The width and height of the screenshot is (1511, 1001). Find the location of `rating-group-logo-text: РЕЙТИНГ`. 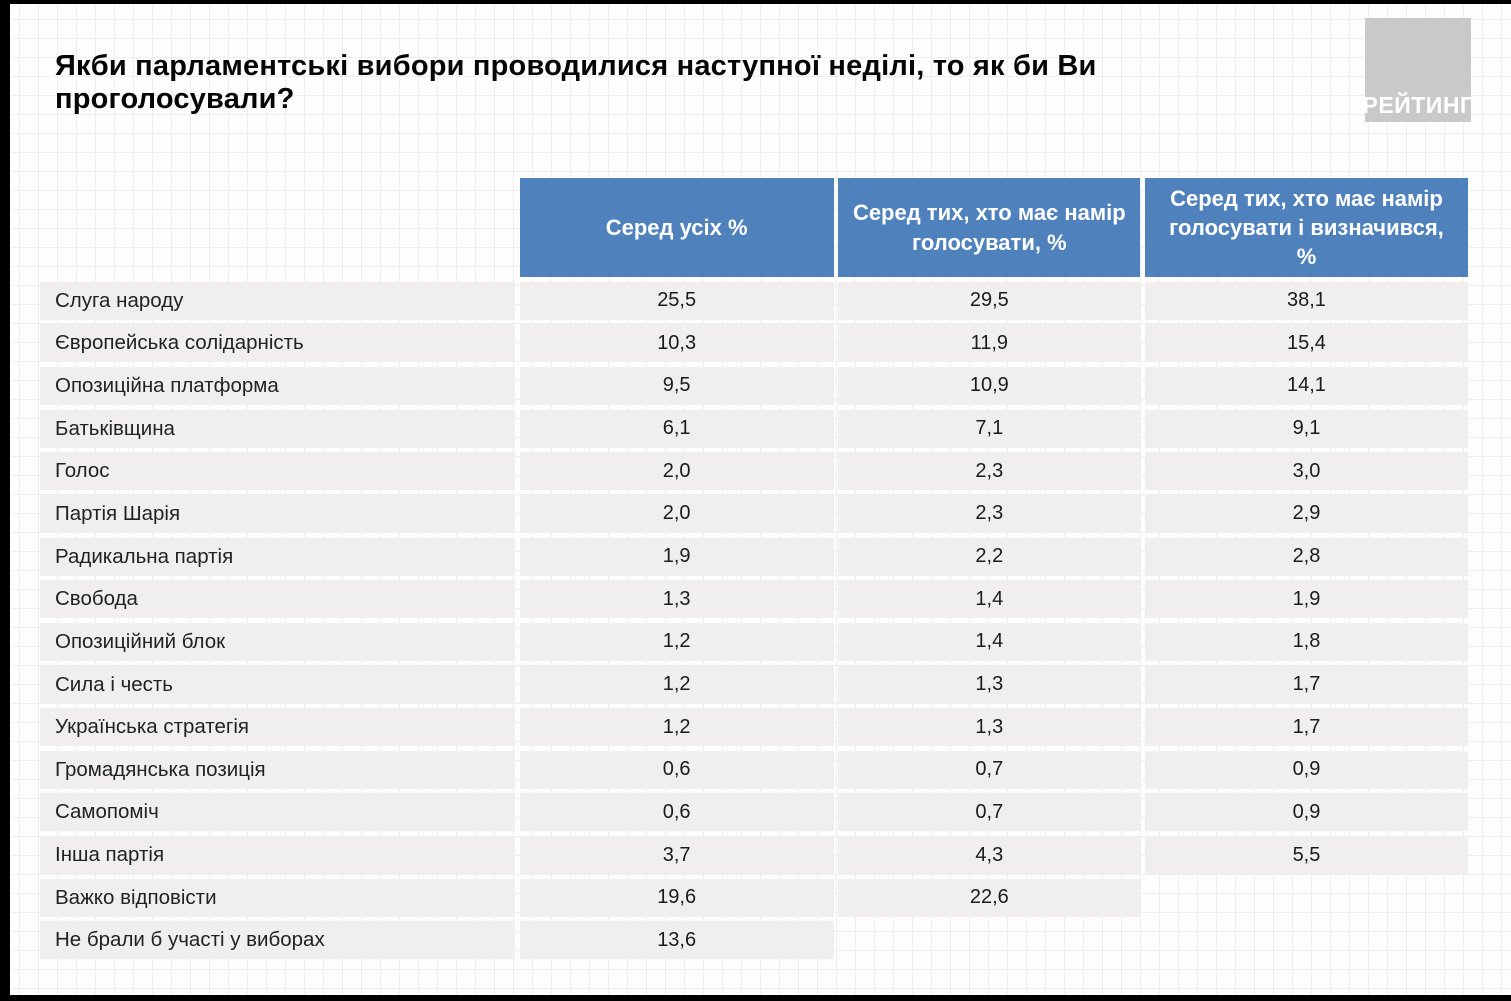

rating-group-logo-text: РЕЙТИНГ is located at coordinates (1418, 105).